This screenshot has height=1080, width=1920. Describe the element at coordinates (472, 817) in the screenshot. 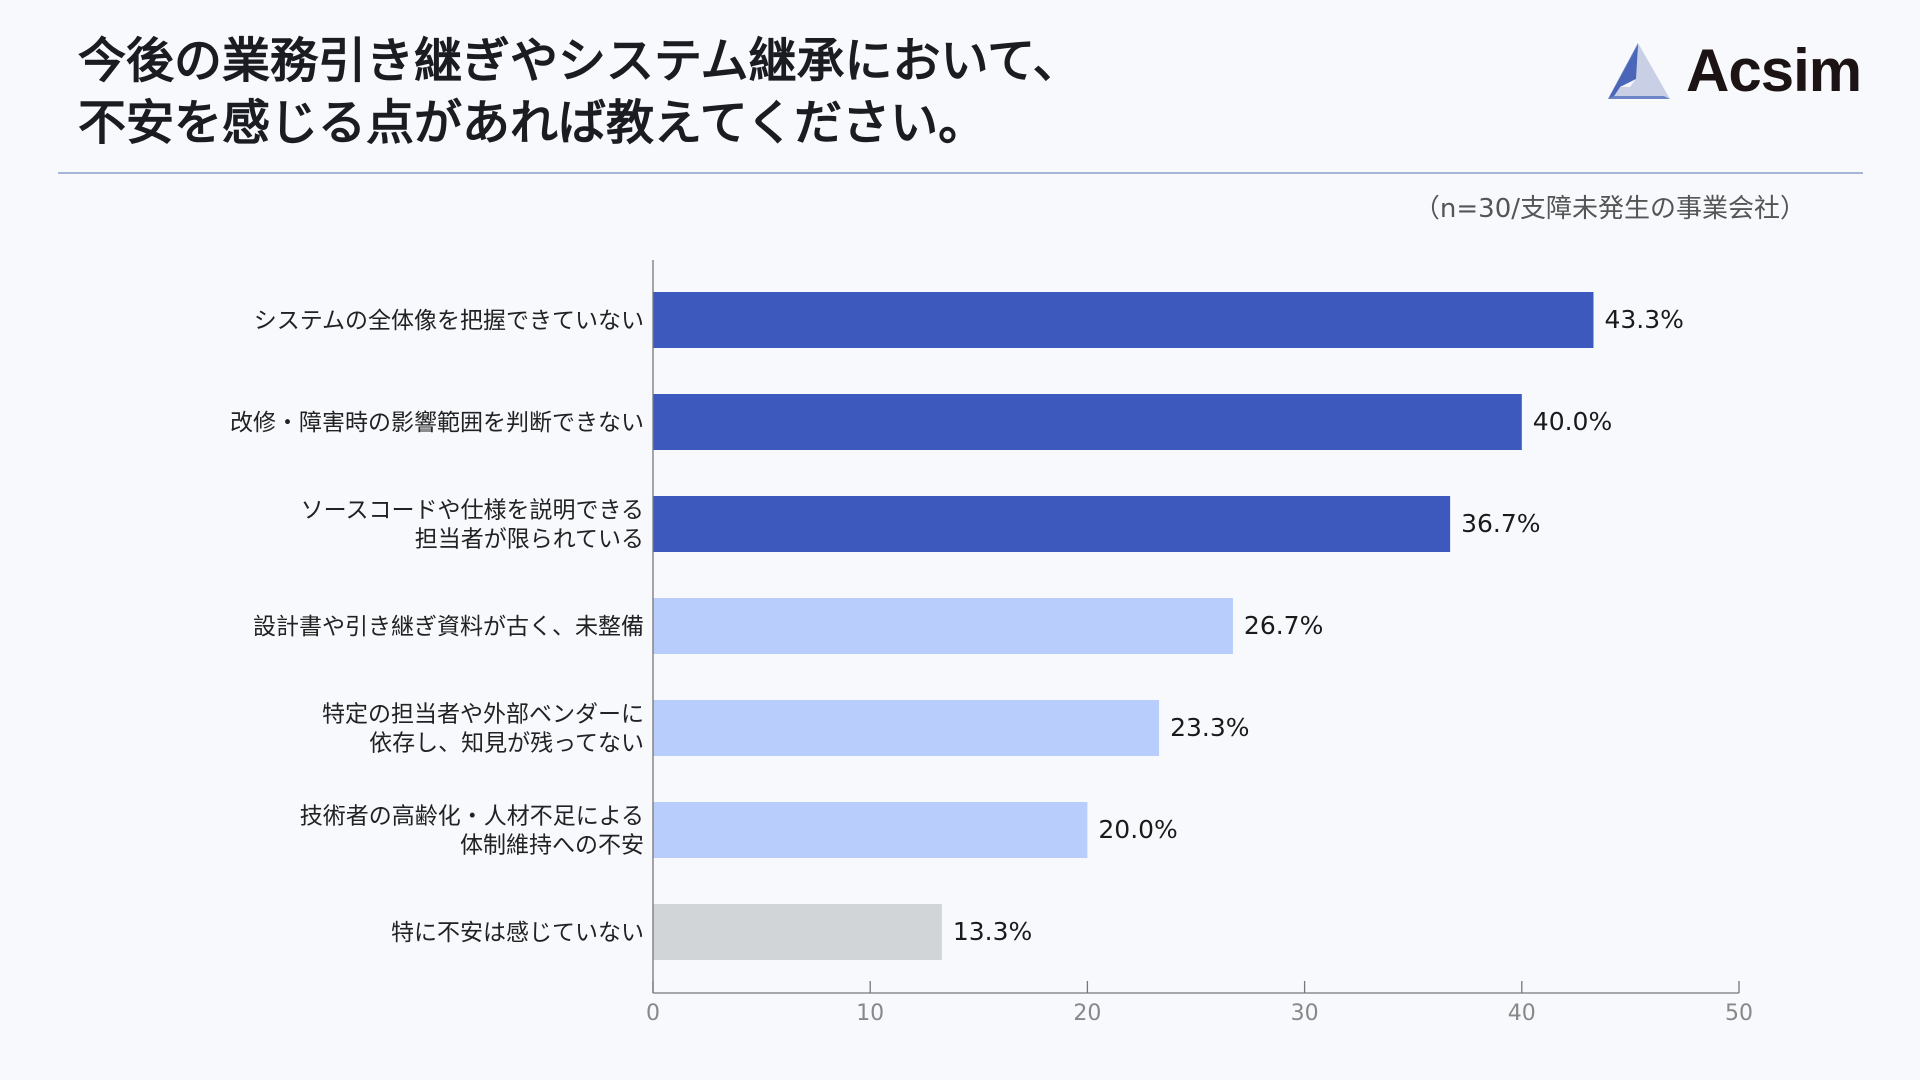

I see `category-label: 技術者の高齢化・人材不足による` at that location.